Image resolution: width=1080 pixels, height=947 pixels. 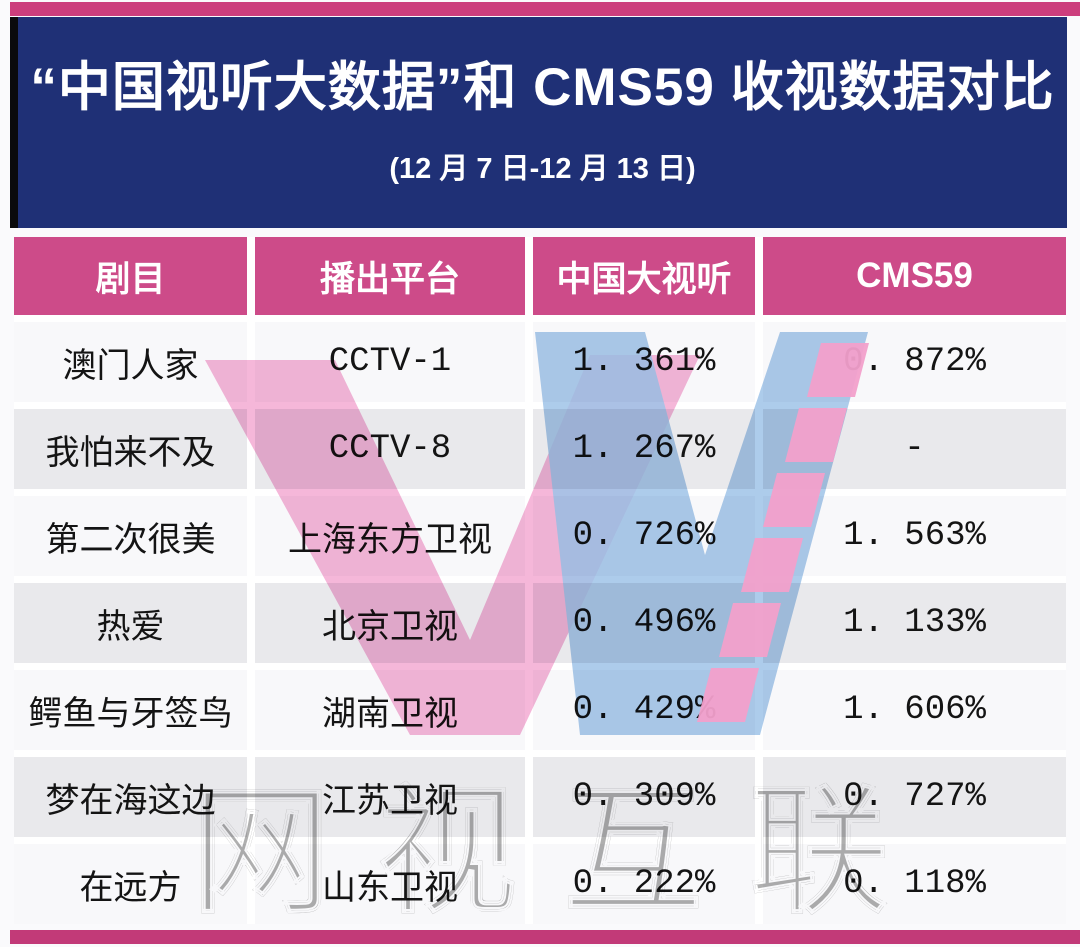 I want to click on table-cell-platform: CCTV-8, so click(x=390, y=449).